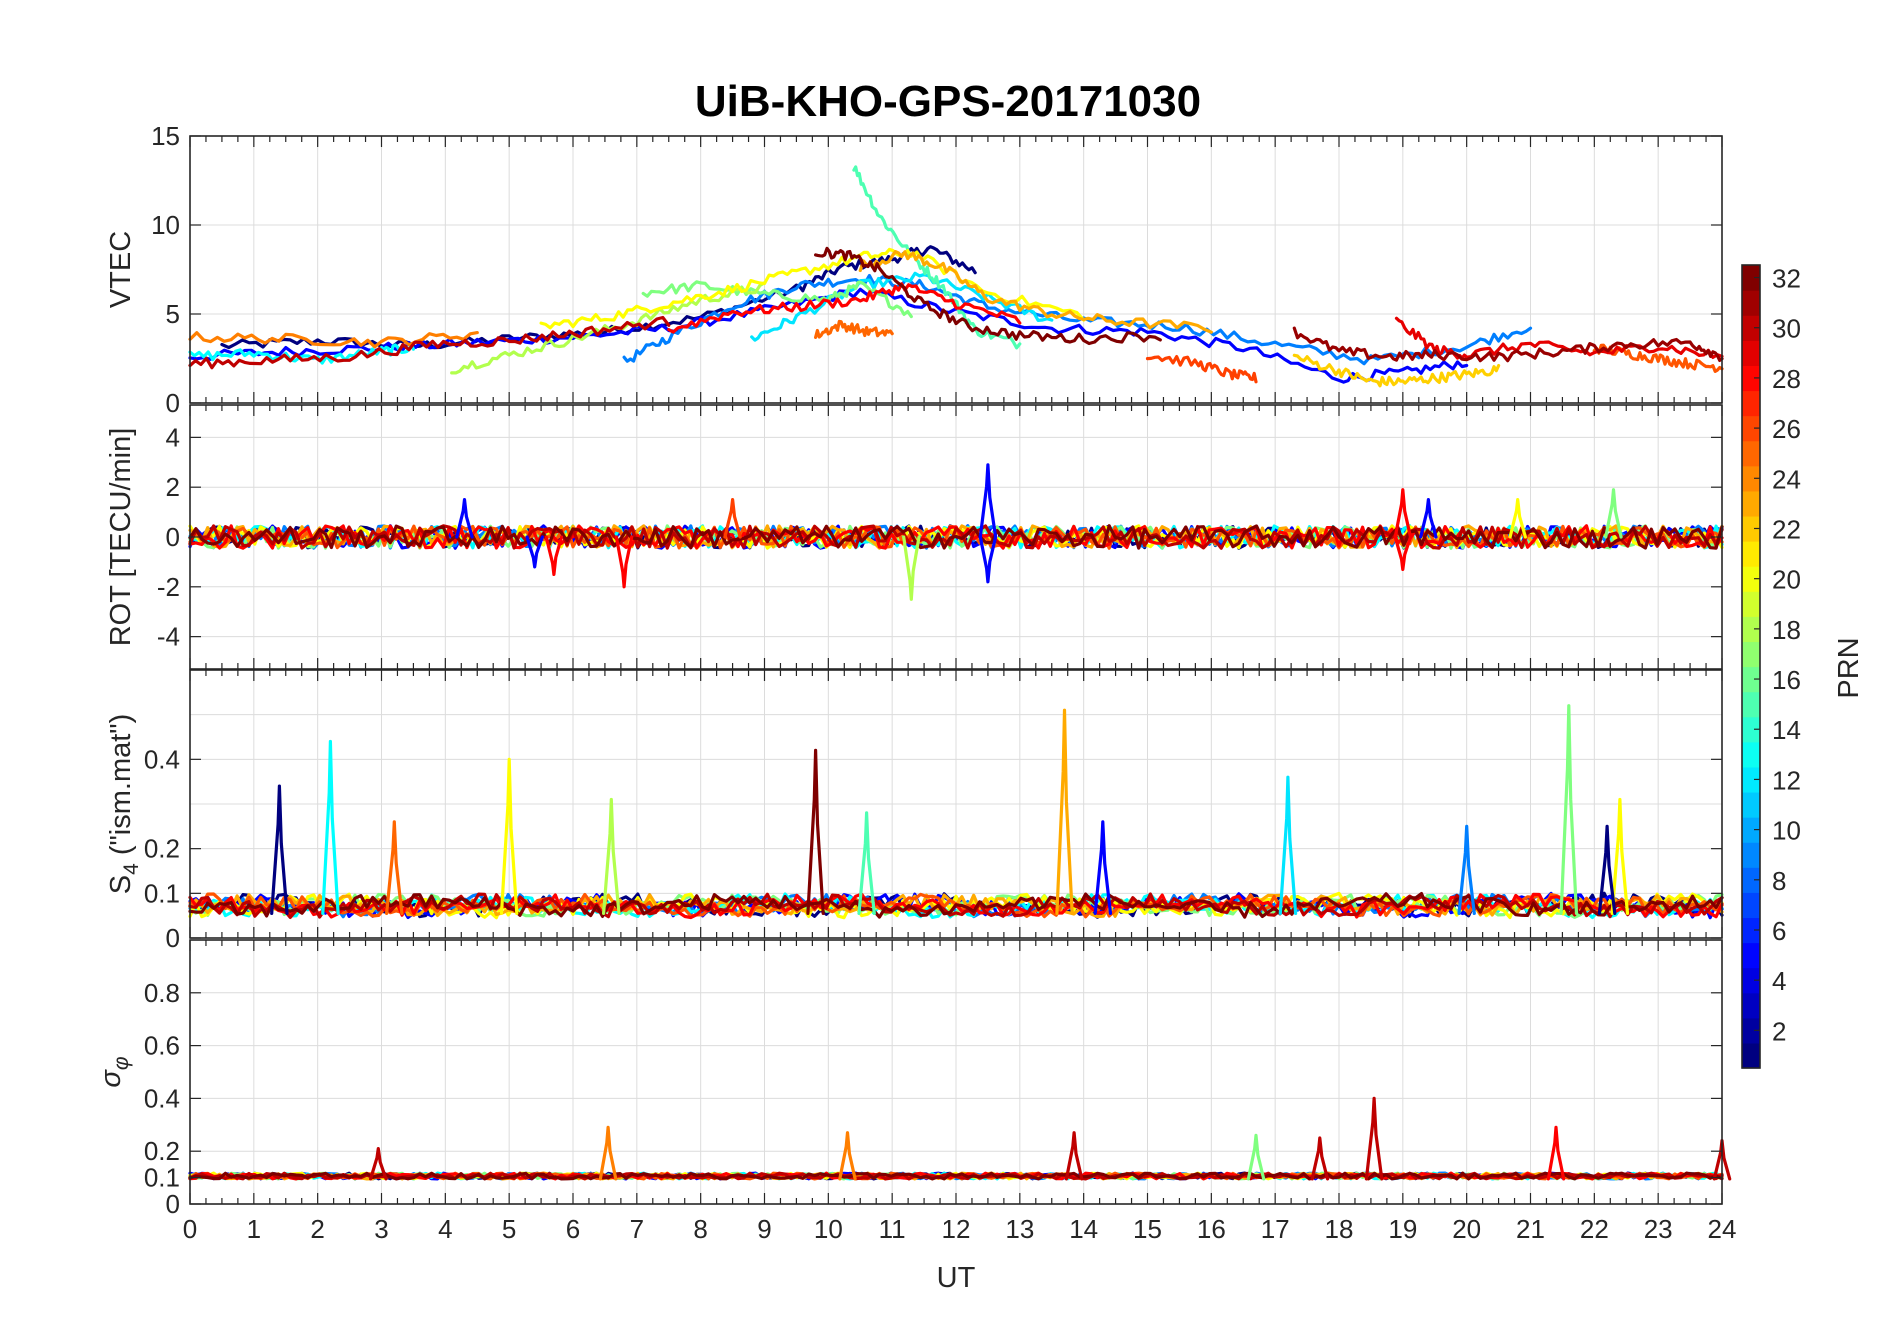 Image resolution: width=1902 pixels, height=1330 pixels. Describe the element at coordinates (173, 487) in the screenshot. I see `y-tick-label: 2` at that location.